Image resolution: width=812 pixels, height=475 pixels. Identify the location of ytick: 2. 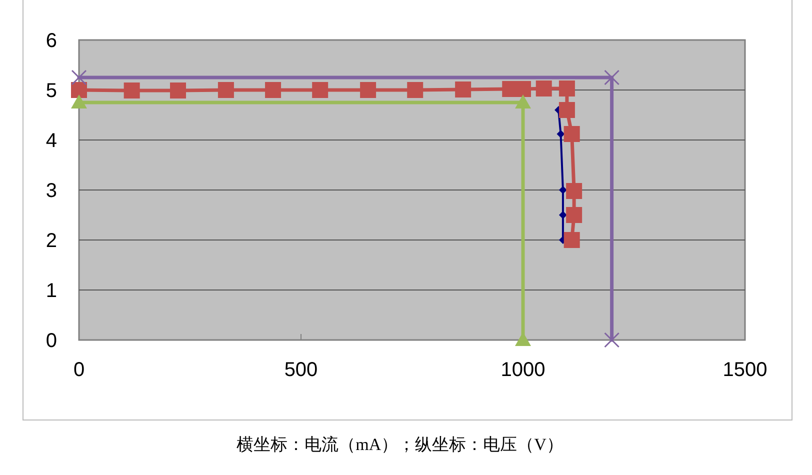
(51, 241).